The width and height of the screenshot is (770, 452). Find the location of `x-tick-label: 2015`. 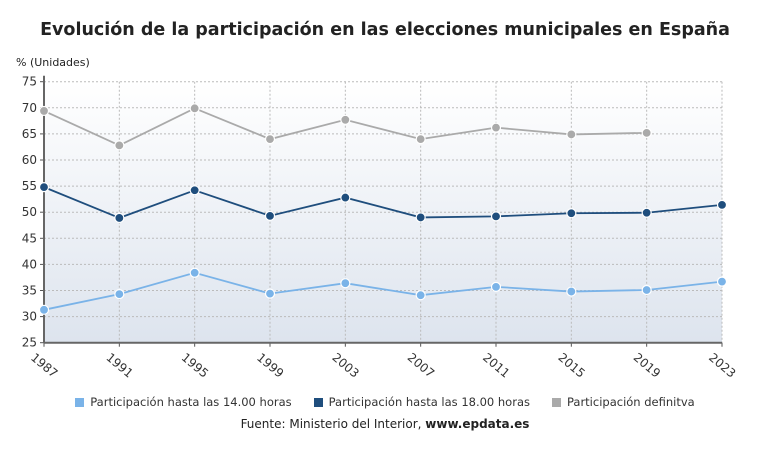

x-tick-label: 2015 is located at coordinates (571, 365).